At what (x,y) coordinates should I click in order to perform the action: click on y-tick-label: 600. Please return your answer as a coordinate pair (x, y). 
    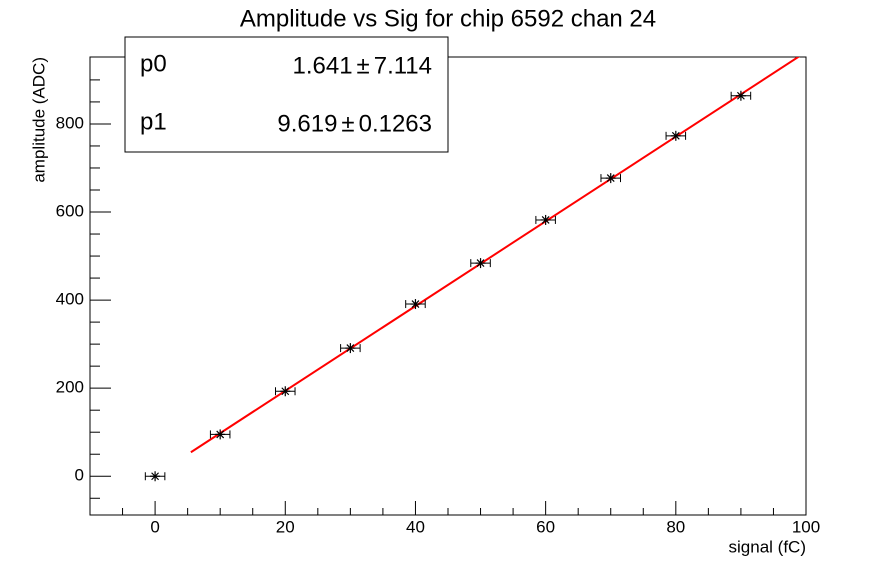
    Looking at the image, I should click on (70, 210).